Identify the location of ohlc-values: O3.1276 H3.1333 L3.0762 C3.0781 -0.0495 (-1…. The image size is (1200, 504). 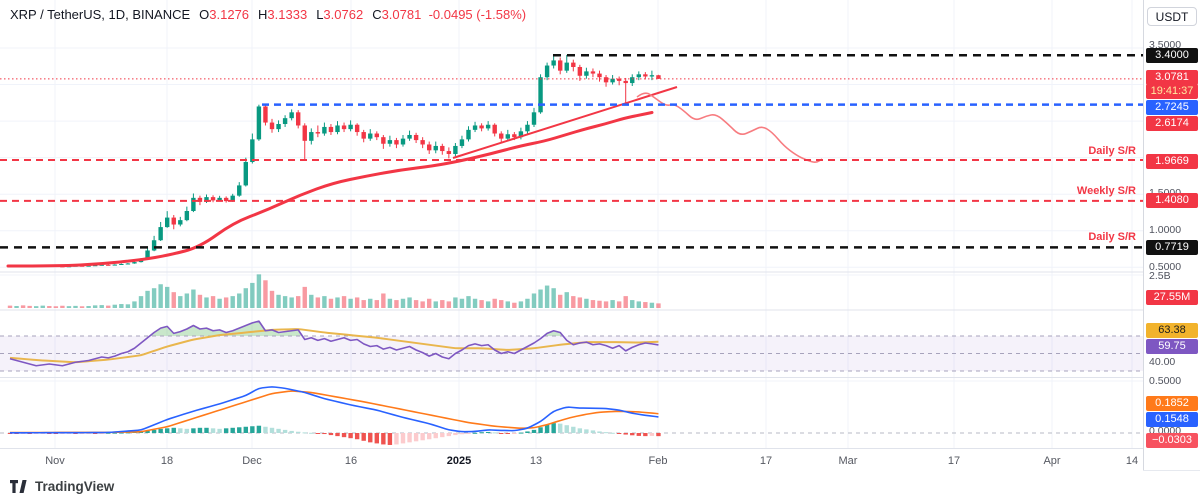
(358, 14).